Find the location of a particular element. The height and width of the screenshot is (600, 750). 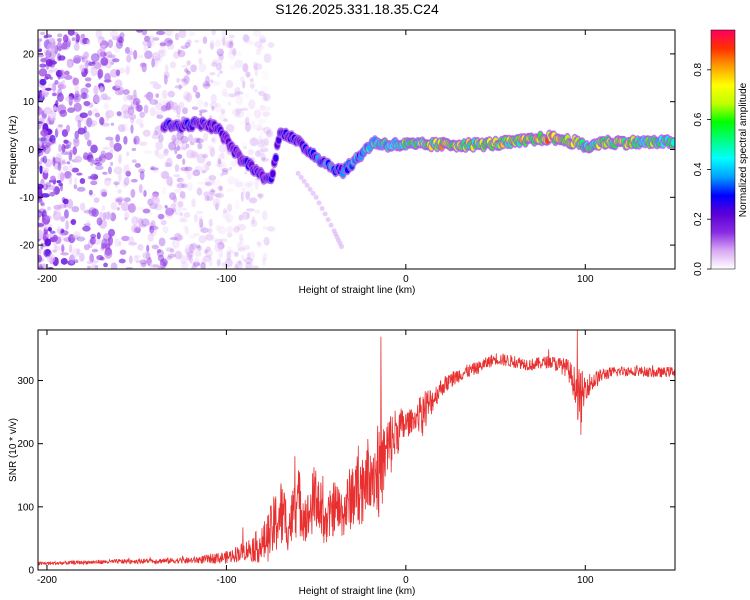

spectrogram-x-tick-label: -100 is located at coordinates (226, 279).